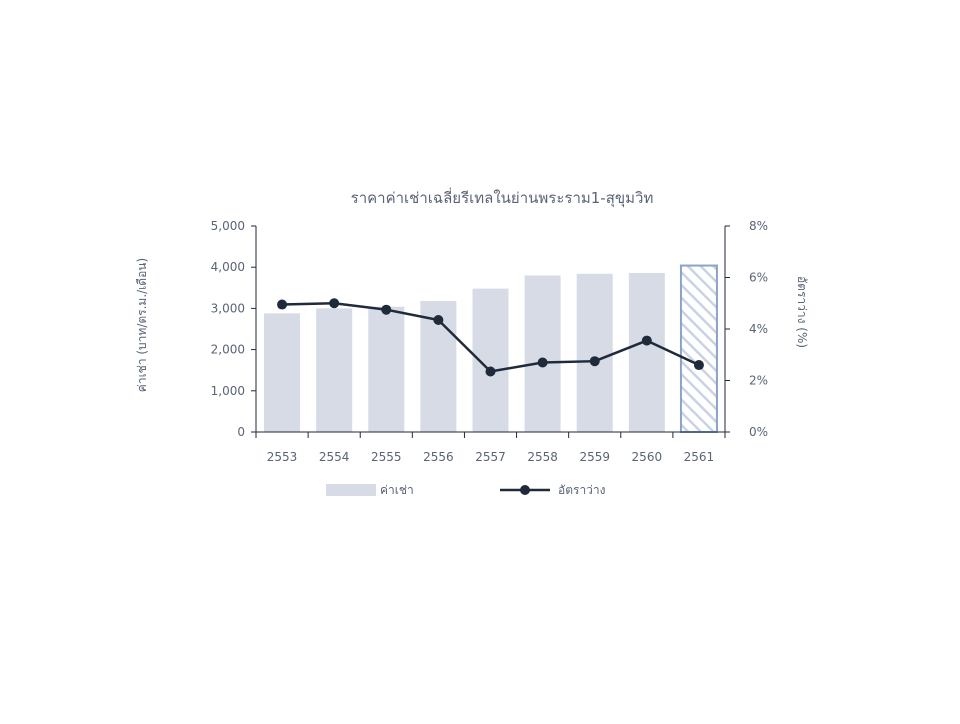 The height and width of the screenshot is (724, 960). I want to click on y2-tick-label: 4%, so click(758, 329).